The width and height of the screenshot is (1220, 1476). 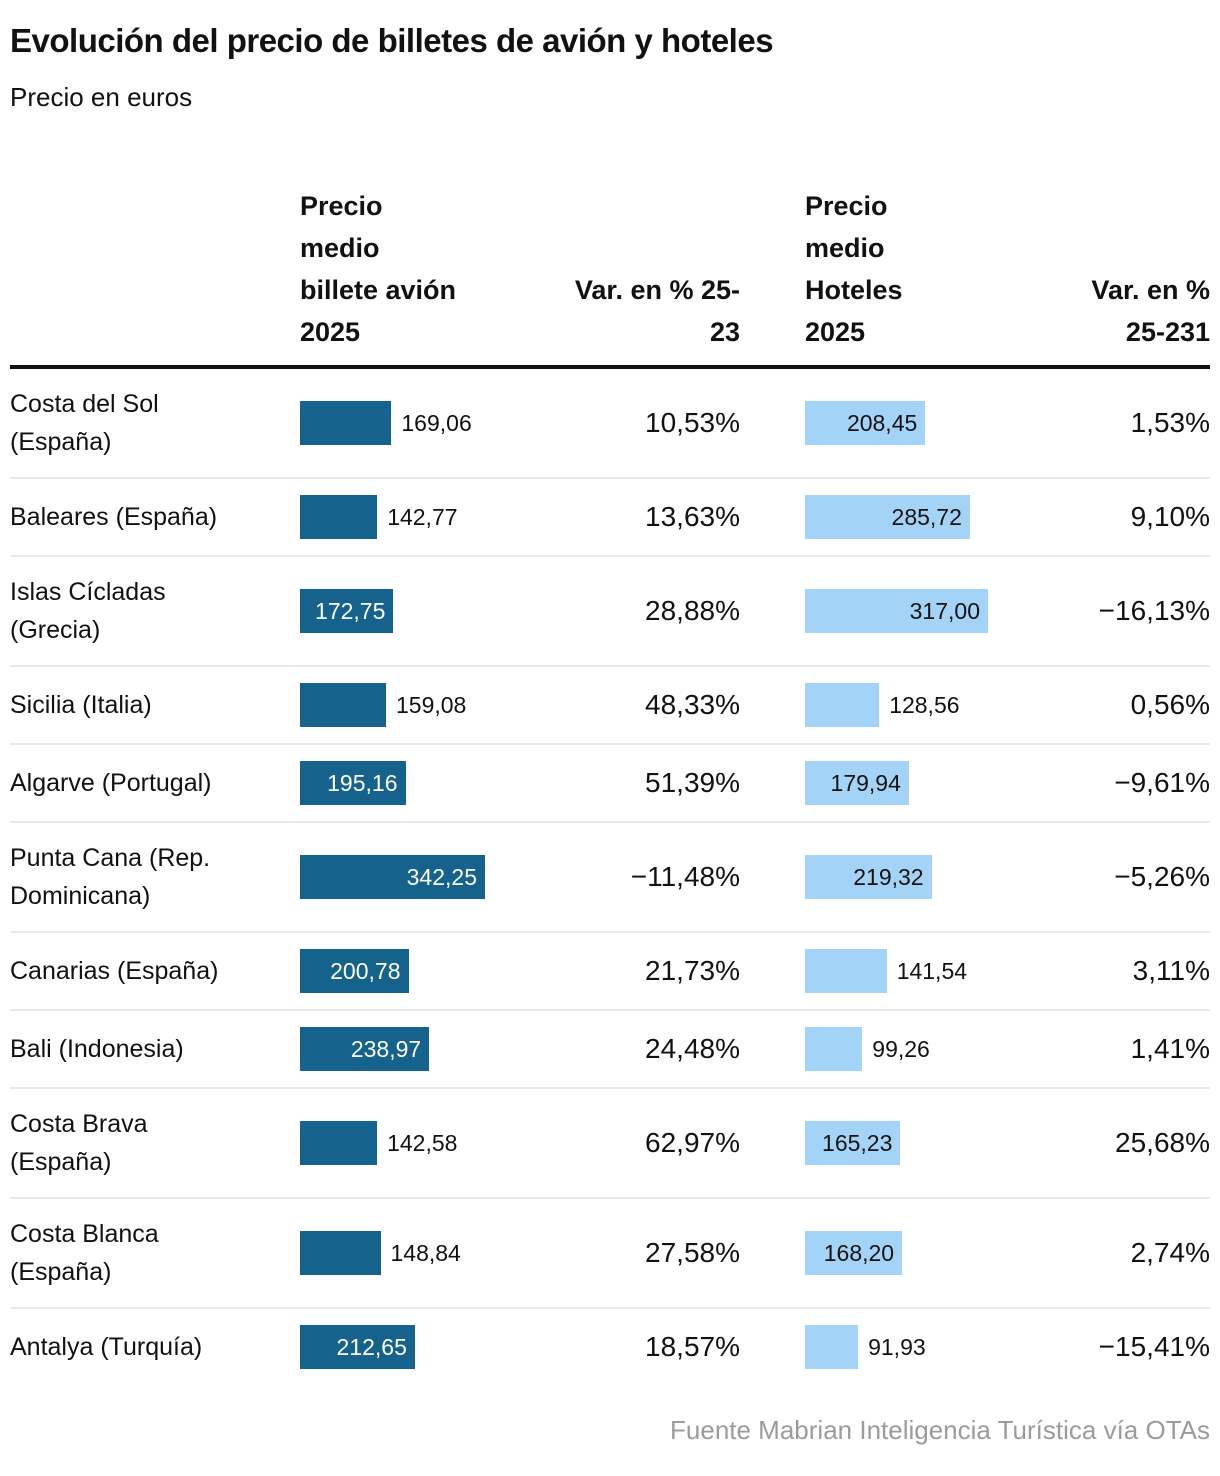 What do you see at coordinates (920, 1143) in the screenshot?
I see `hotel-bar-cell: 165,23` at bounding box center [920, 1143].